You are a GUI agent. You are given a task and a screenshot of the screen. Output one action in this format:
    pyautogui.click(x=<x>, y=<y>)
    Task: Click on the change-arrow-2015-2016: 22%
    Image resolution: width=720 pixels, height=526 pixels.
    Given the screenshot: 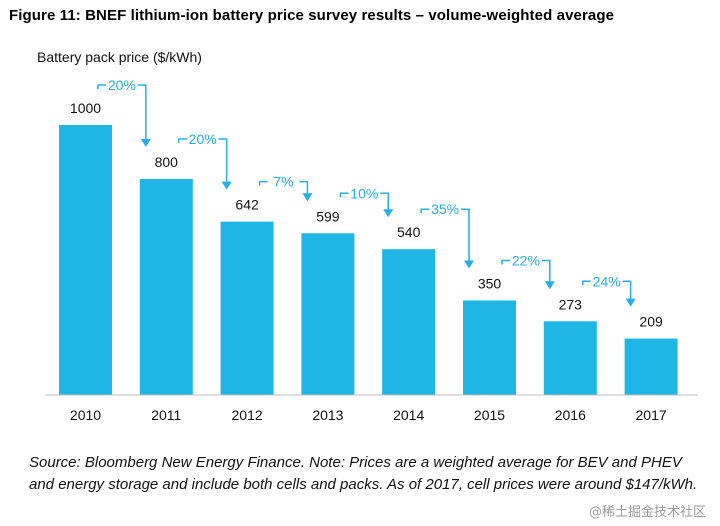 What is the action you would take?
    pyautogui.click(x=528, y=271)
    